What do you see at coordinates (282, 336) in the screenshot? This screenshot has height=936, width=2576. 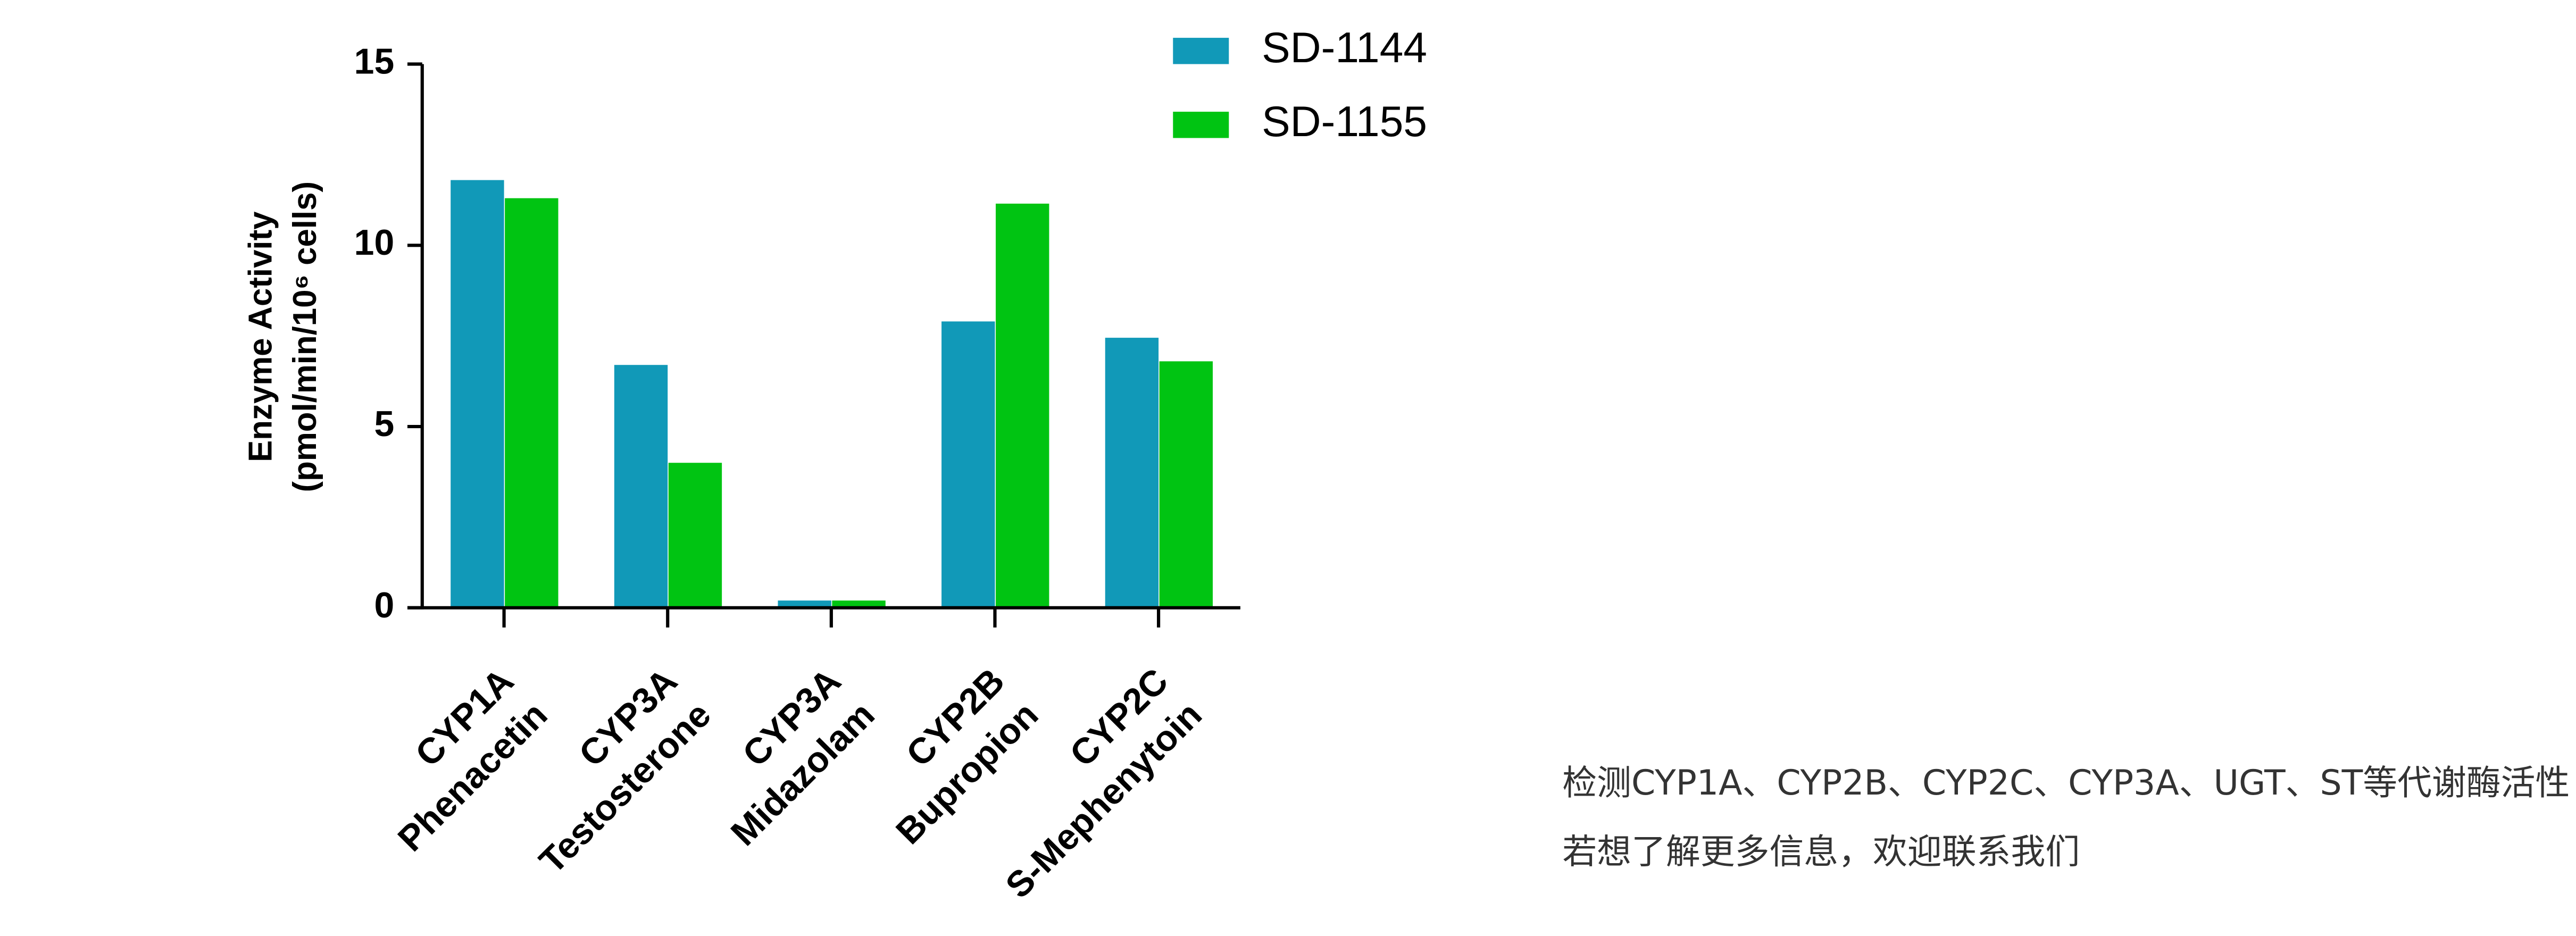 I see `y-axis-title: Enzyme Activity (pmol/min/10⁶ cells)` at bounding box center [282, 336].